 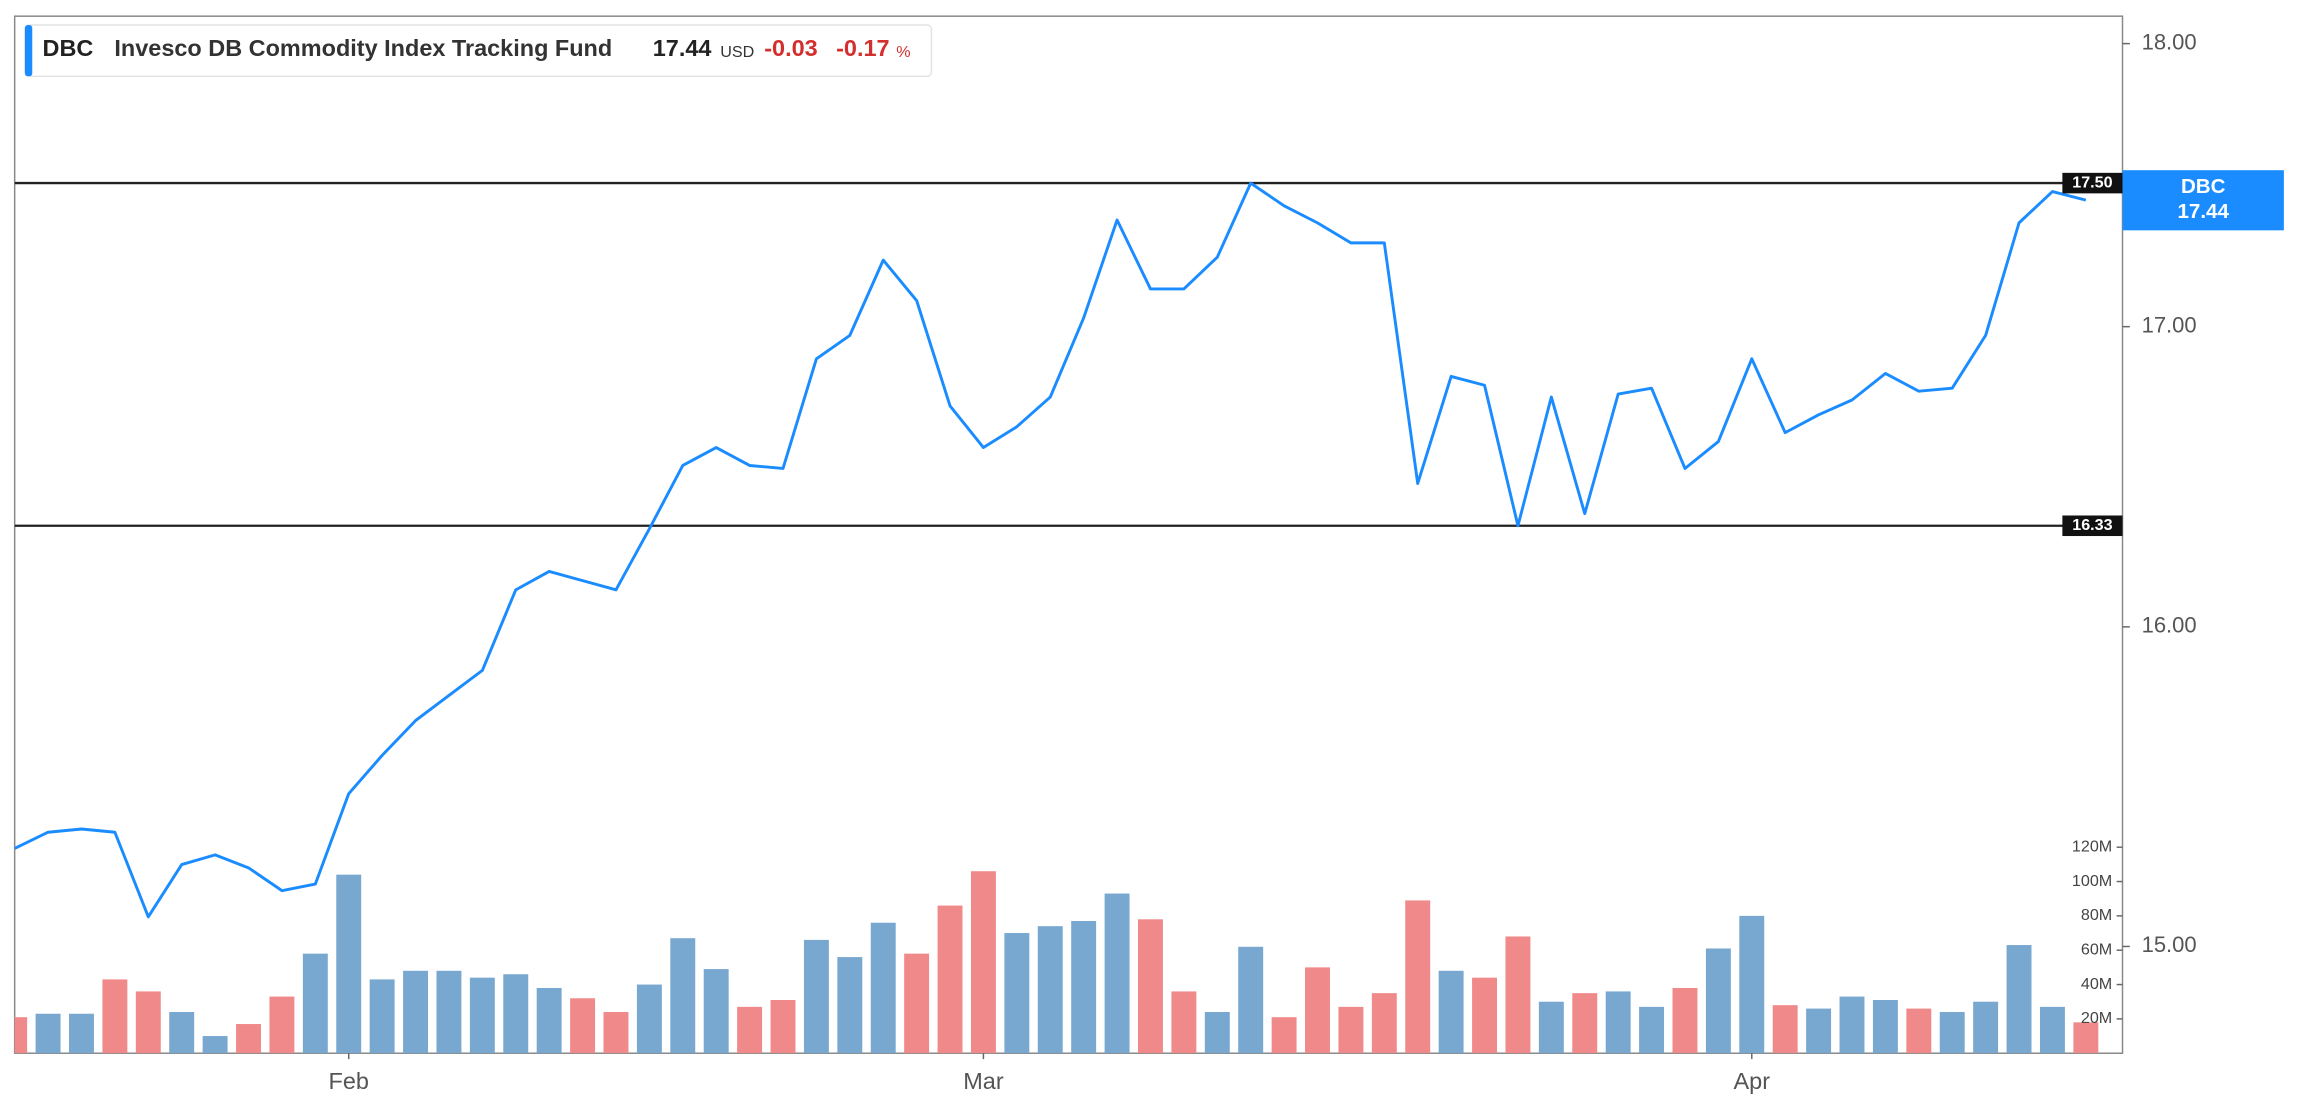 I want to click on price-tag: DBC 17.44, so click(x=2203, y=200).